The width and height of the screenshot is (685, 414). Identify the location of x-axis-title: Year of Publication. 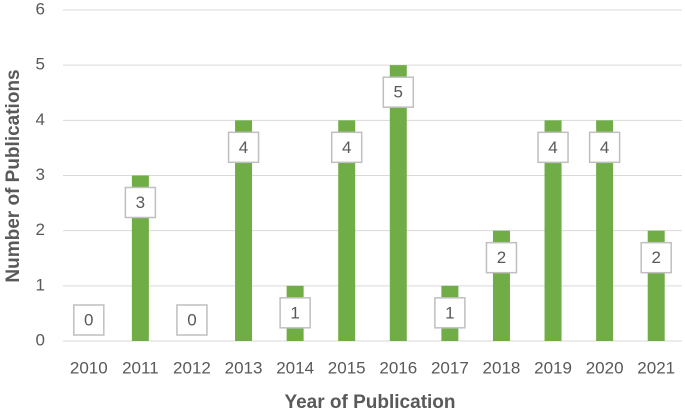
(369, 402).